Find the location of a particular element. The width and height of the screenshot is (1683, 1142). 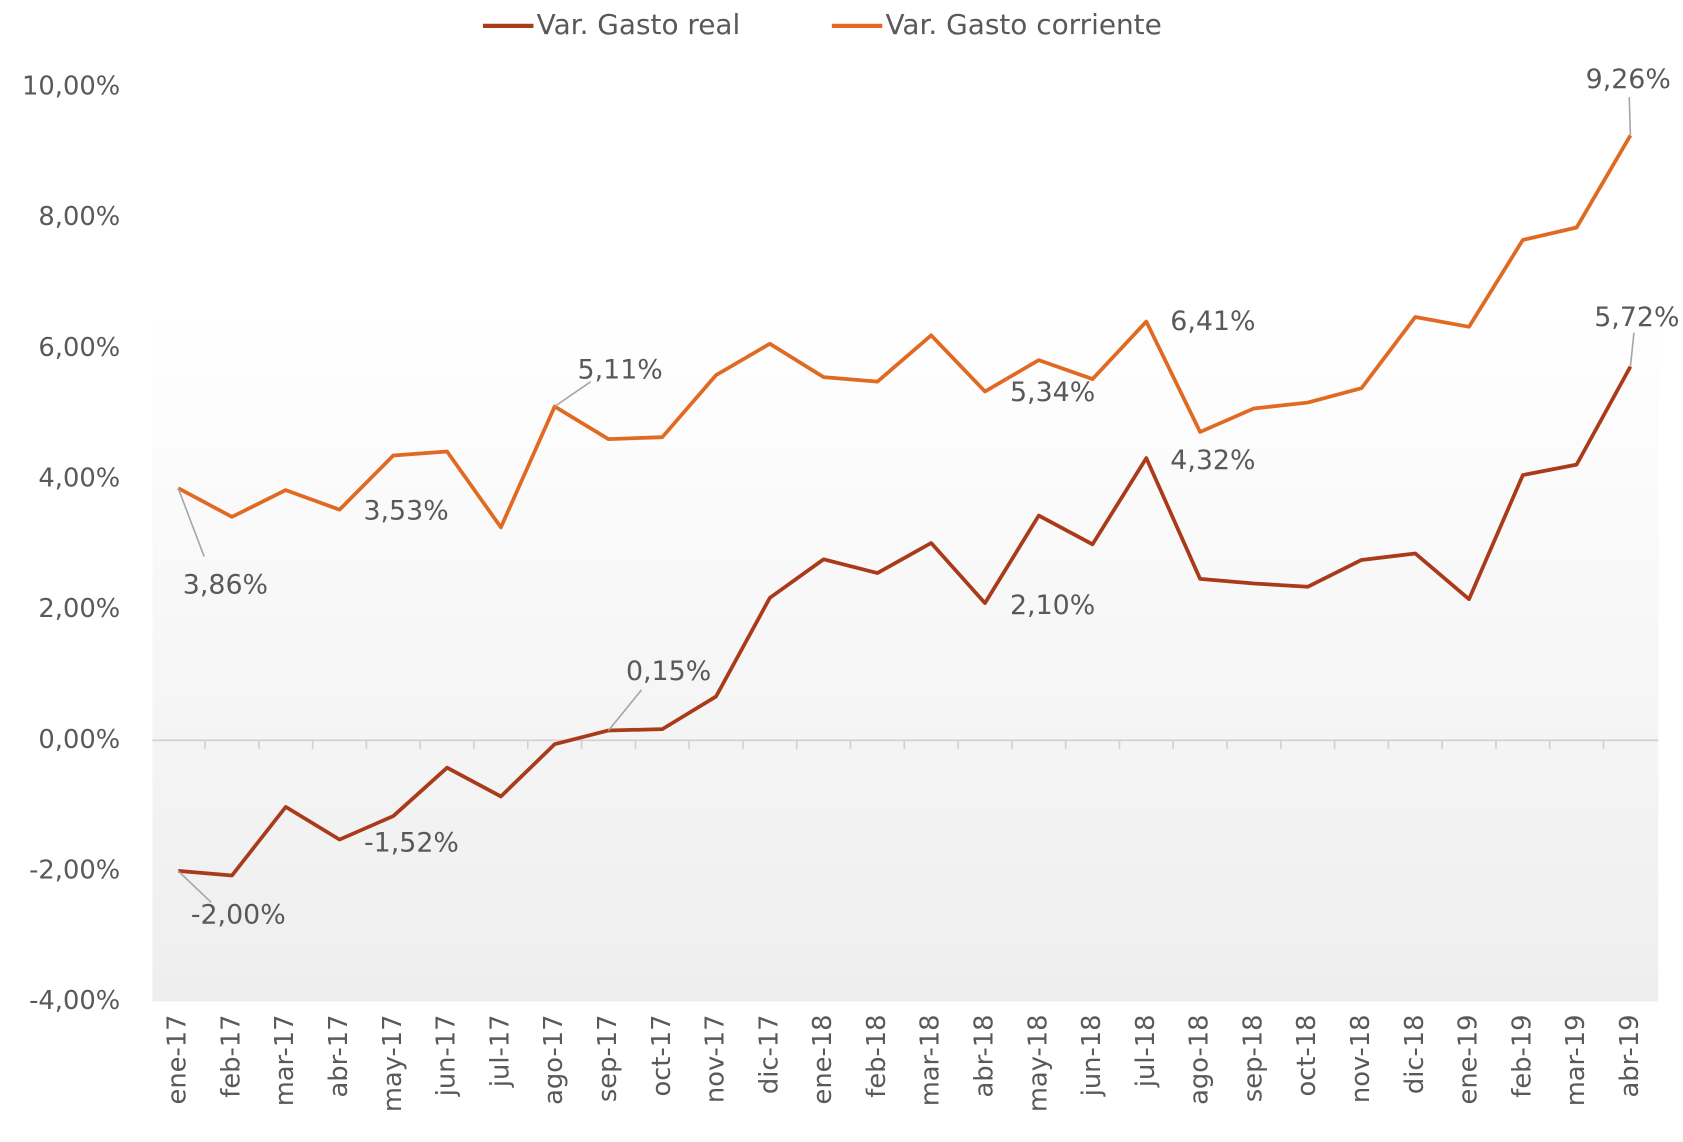

data-label: 2,10% is located at coordinates (1052, 605).